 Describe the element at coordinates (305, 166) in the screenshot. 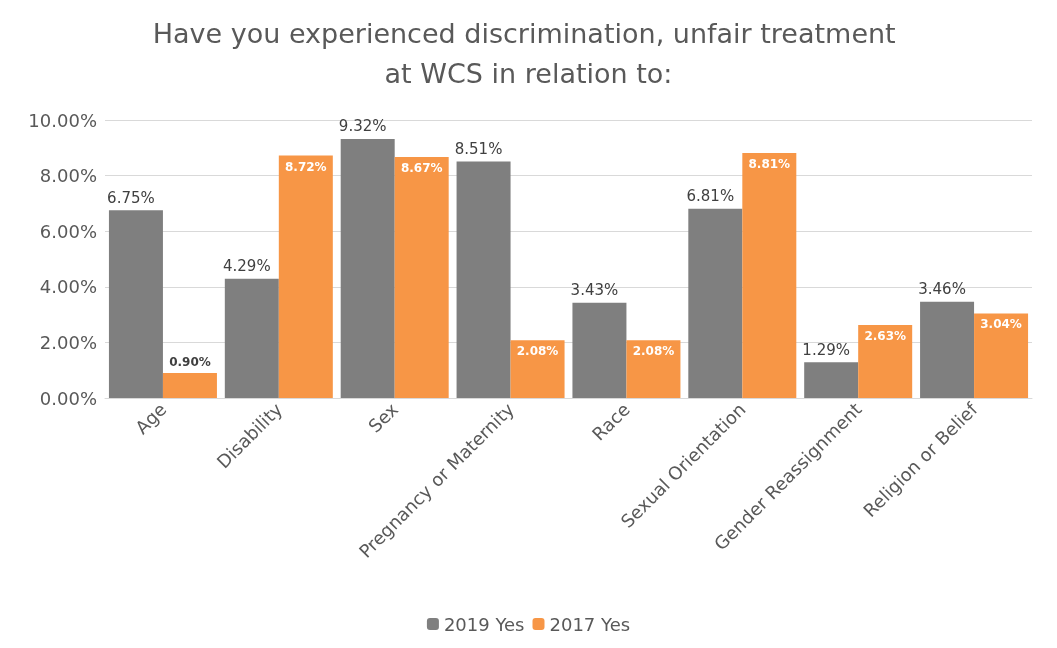

I see `data-label: 8.72%` at that location.